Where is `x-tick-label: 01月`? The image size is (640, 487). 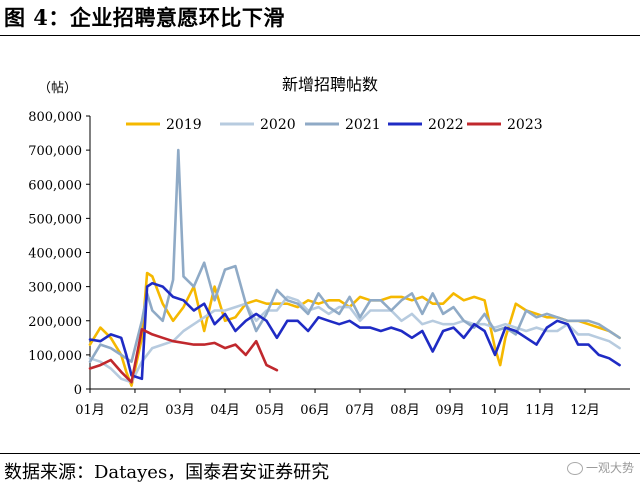
x-tick-label: 01月 is located at coordinates (90, 410).